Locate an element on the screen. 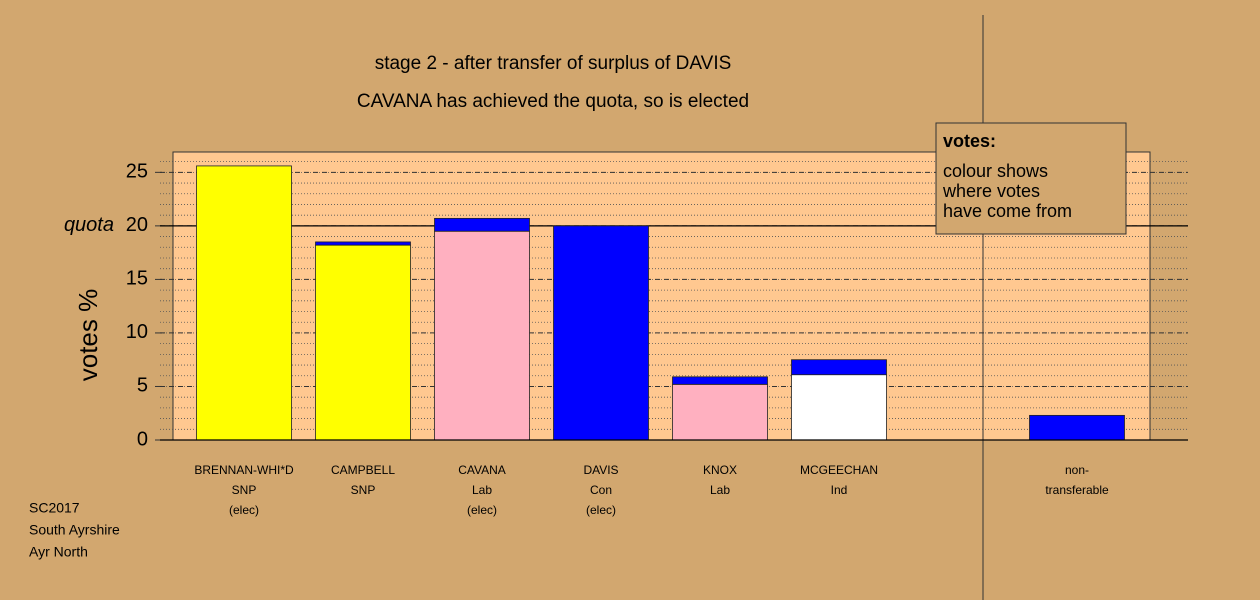  y-tick-label: 10 is located at coordinates (137, 332).